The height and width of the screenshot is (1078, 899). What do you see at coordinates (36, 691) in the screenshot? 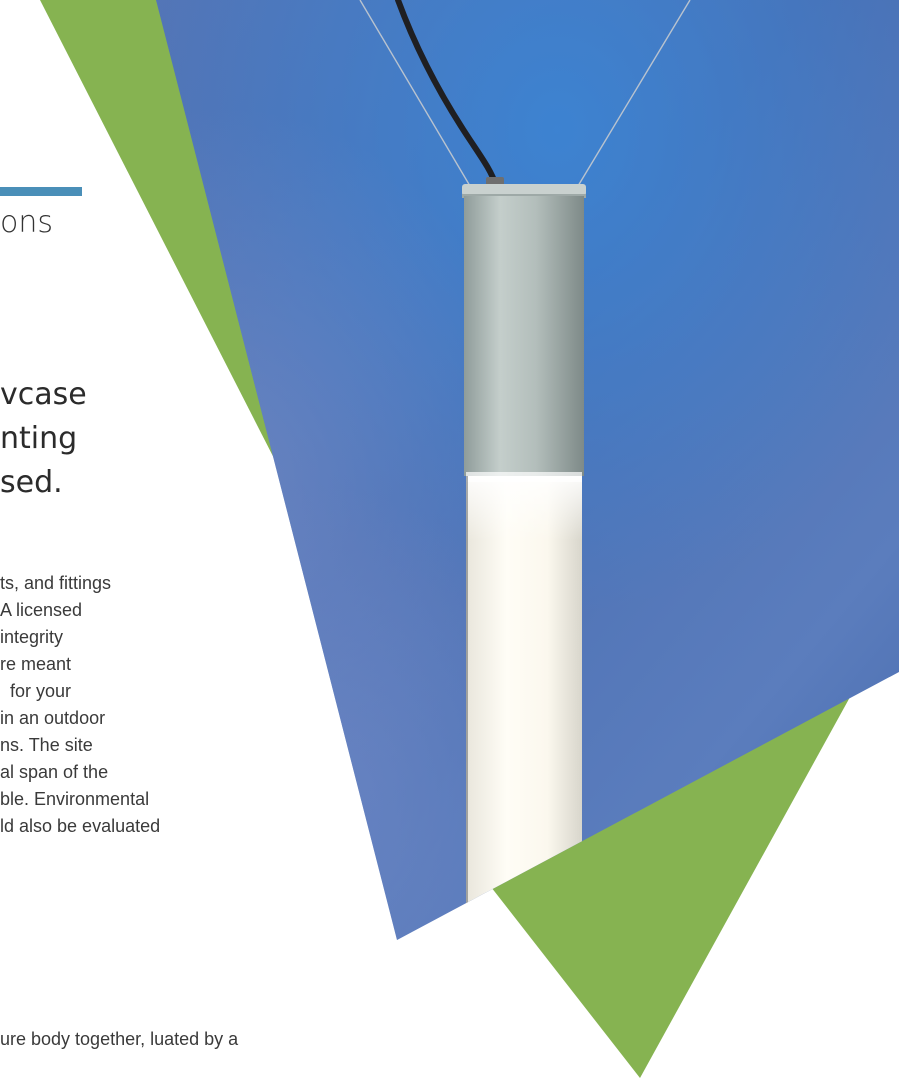
I see `body-line: for your` at bounding box center [36, 691].